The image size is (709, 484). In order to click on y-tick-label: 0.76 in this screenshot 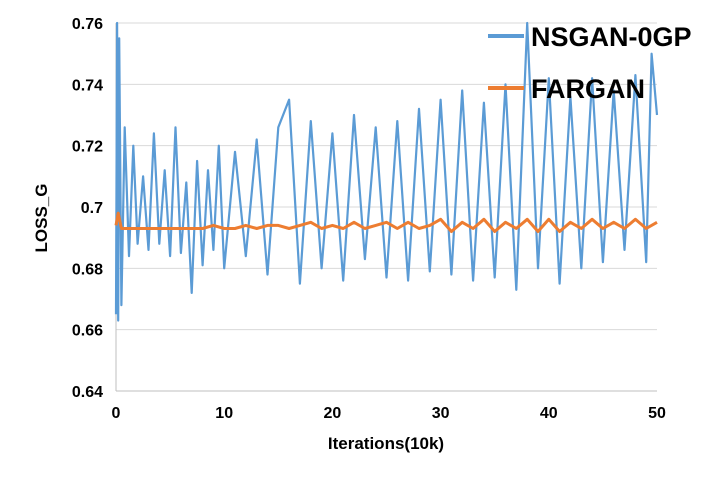, I will do `click(87, 24)`.